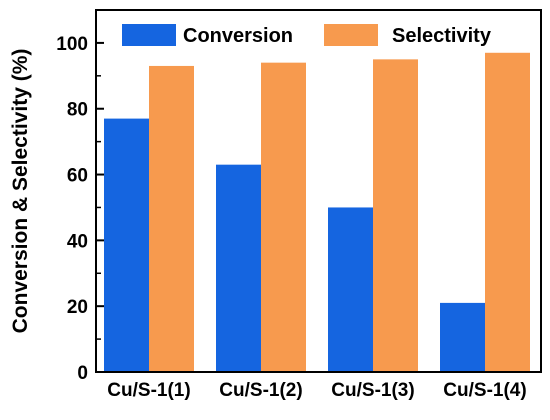 The width and height of the screenshot is (550, 420). What do you see at coordinates (149, 35) in the screenshot?
I see `legend-swatch-conversion` at bounding box center [149, 35].